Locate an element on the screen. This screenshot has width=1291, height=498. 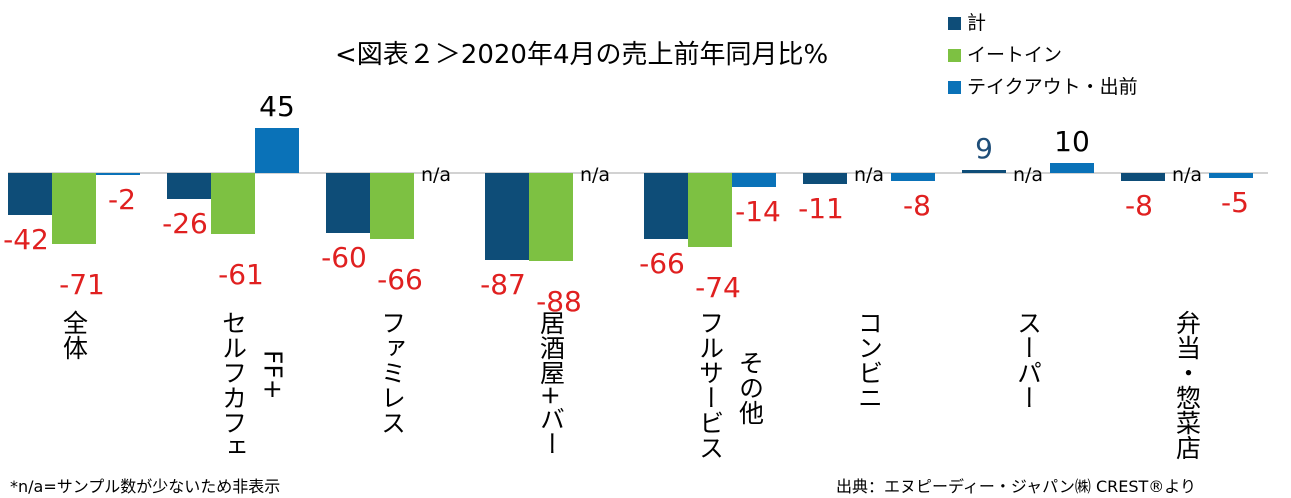
category-label-4-1: 居酒屋+バー is located at coordinates (551, 383).